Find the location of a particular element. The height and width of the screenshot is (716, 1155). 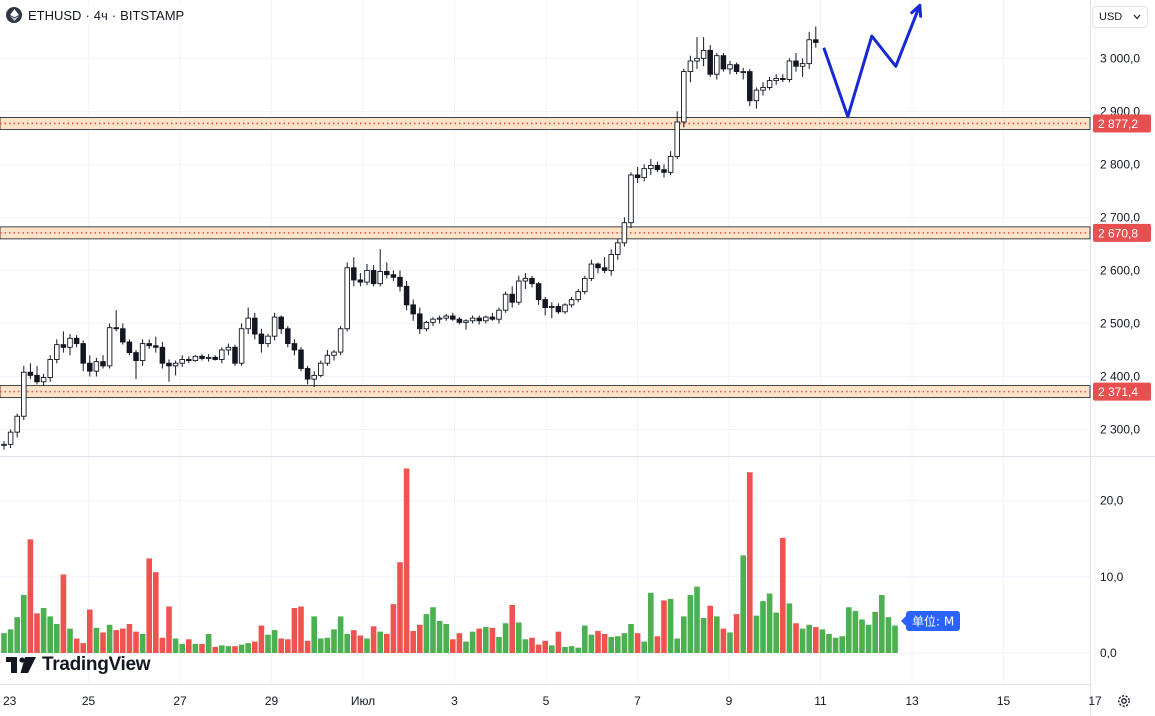

symbol-header: ETHUSD · 4ч · BITSTAMP is located at coordinates (96, 15).